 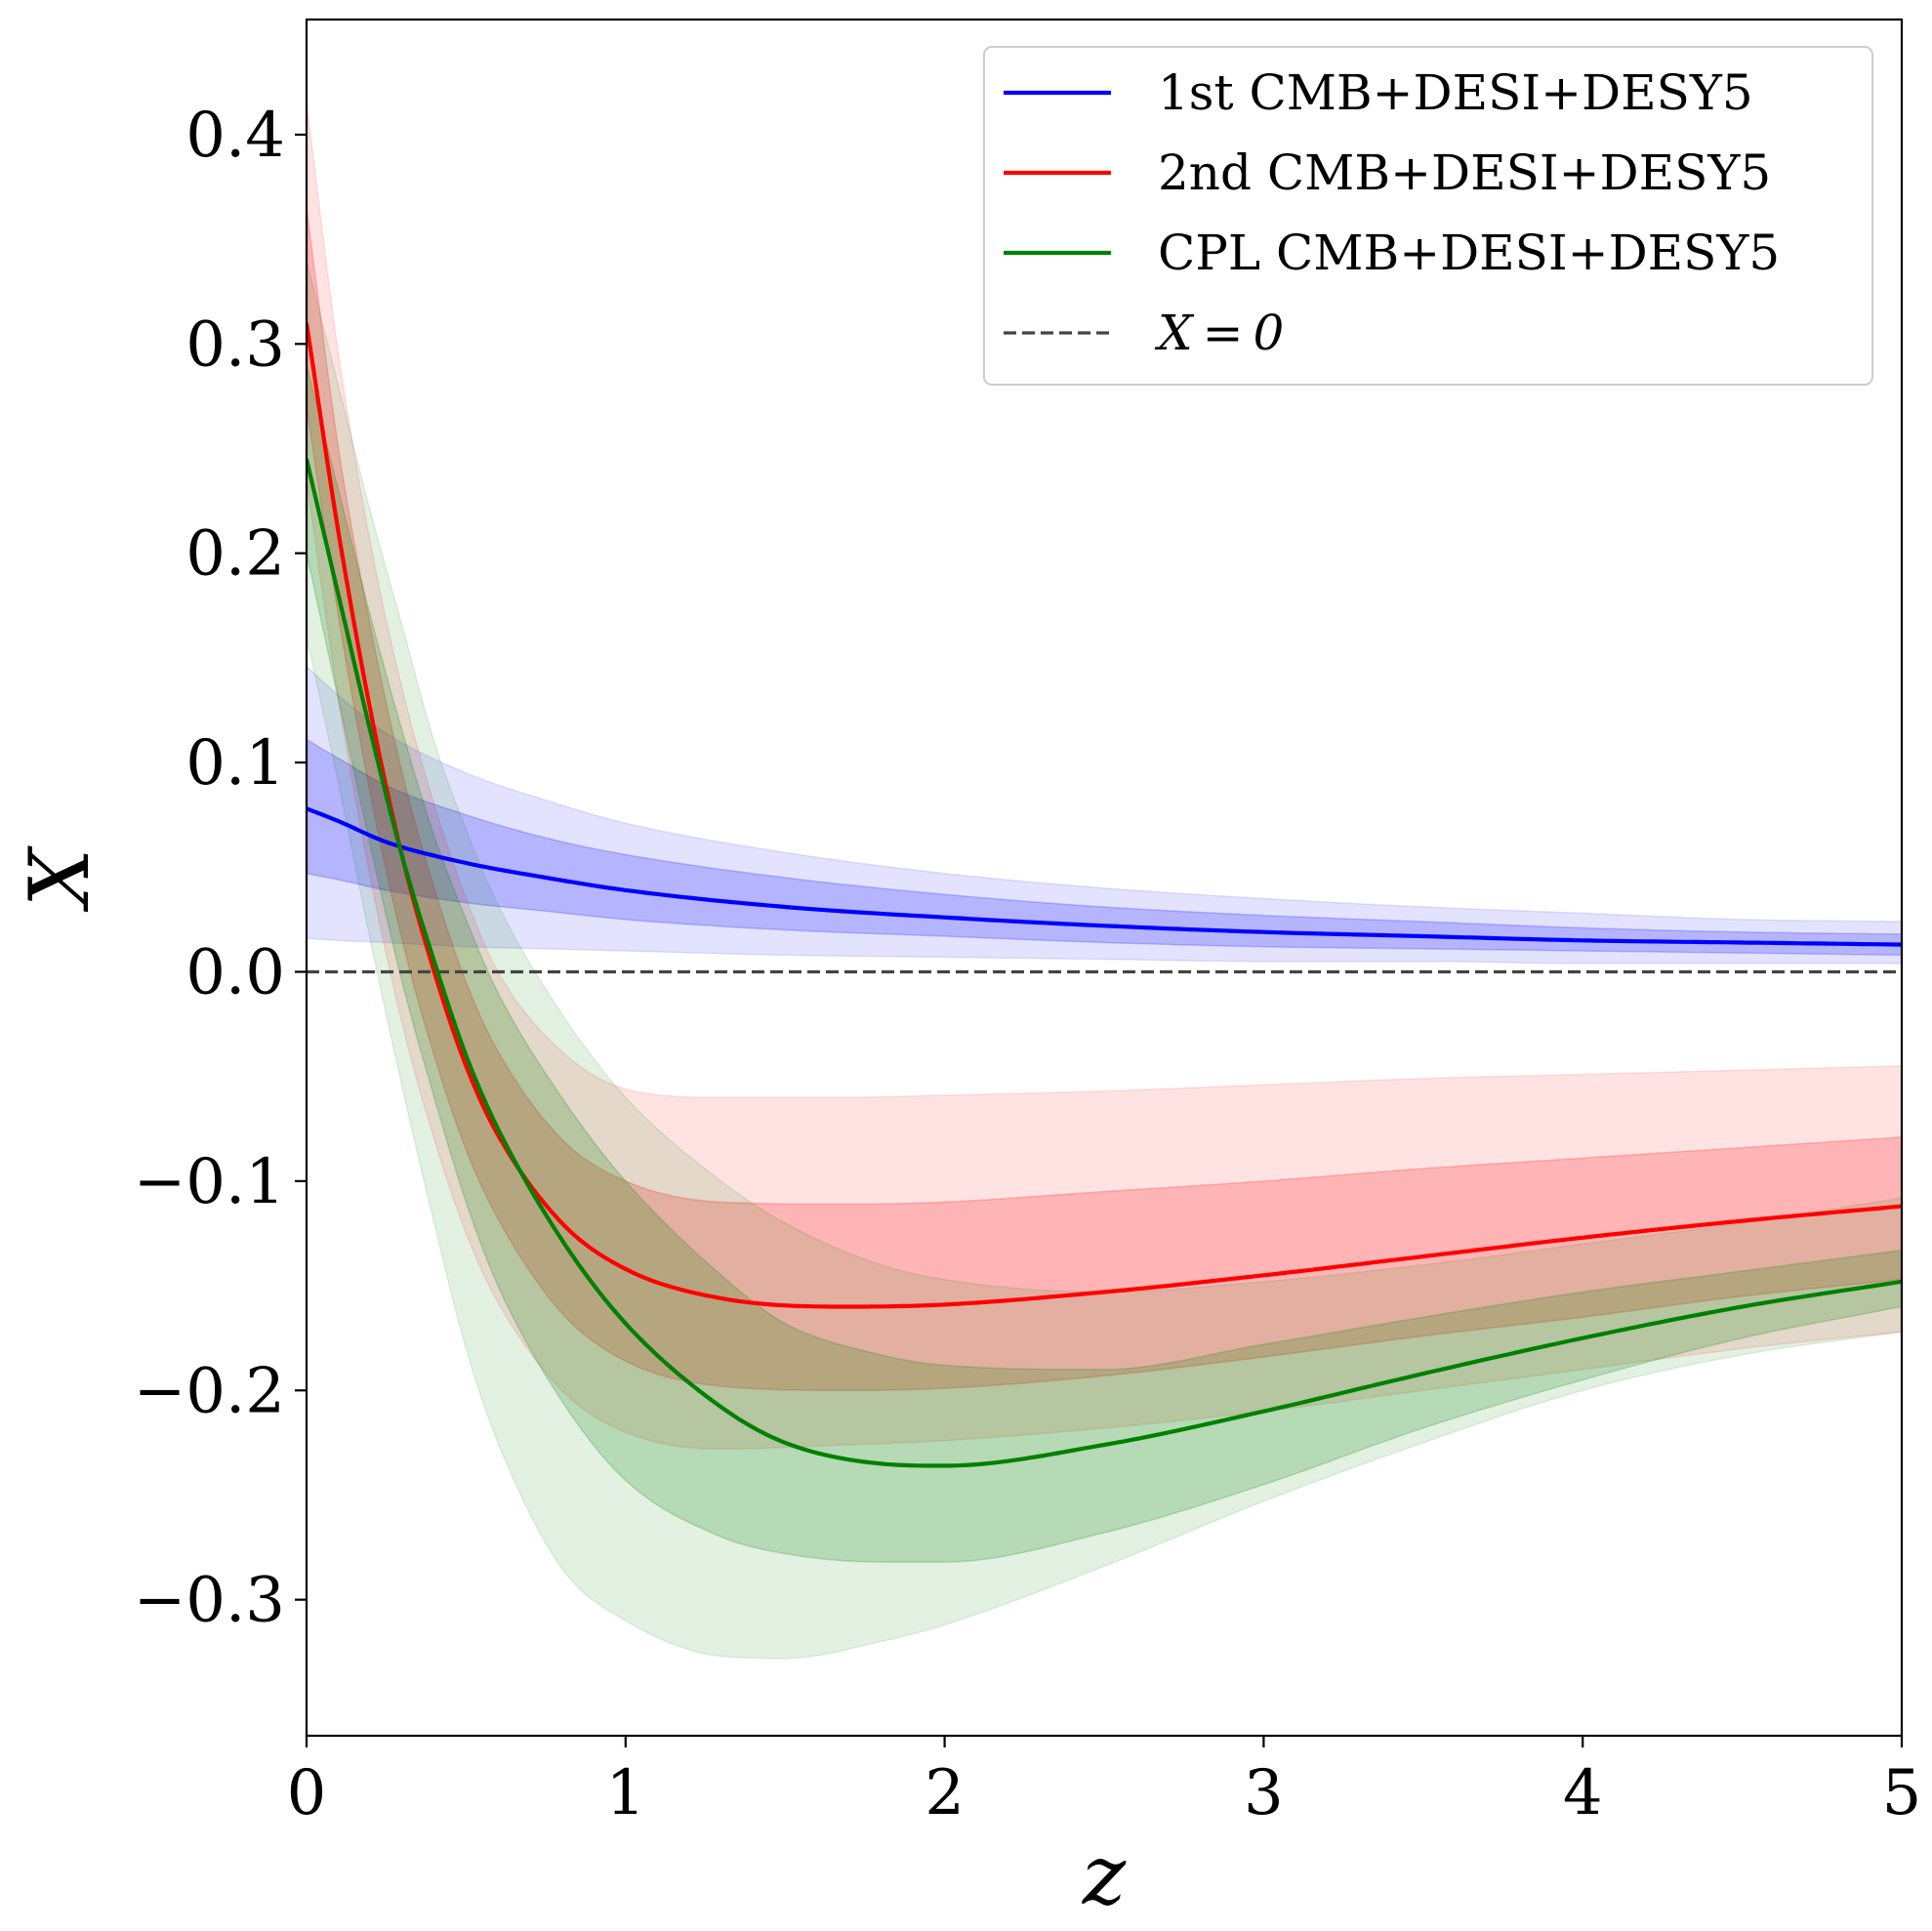 What do you see at coordinates (1902, 1793) in the screenshot?
I see `x-tick-label: 5` at bounding box center [1902, 1793].